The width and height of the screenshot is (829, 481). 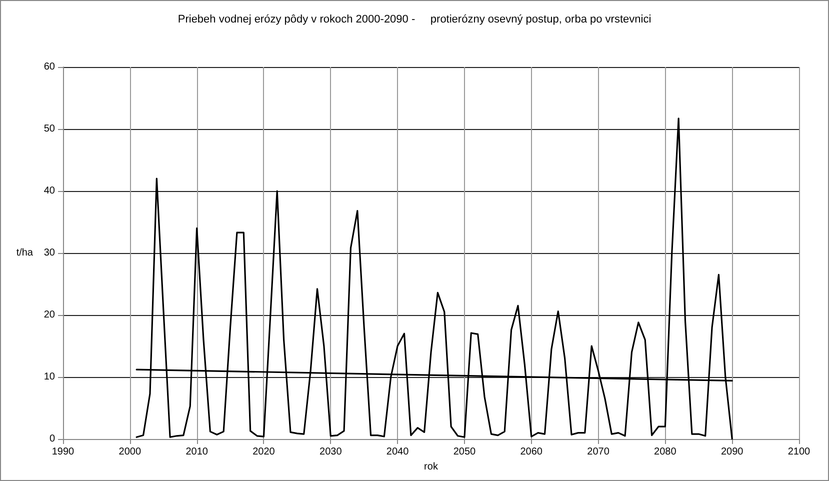 I want to click on x-tick-label: 2010, so click(x=197, y=452).